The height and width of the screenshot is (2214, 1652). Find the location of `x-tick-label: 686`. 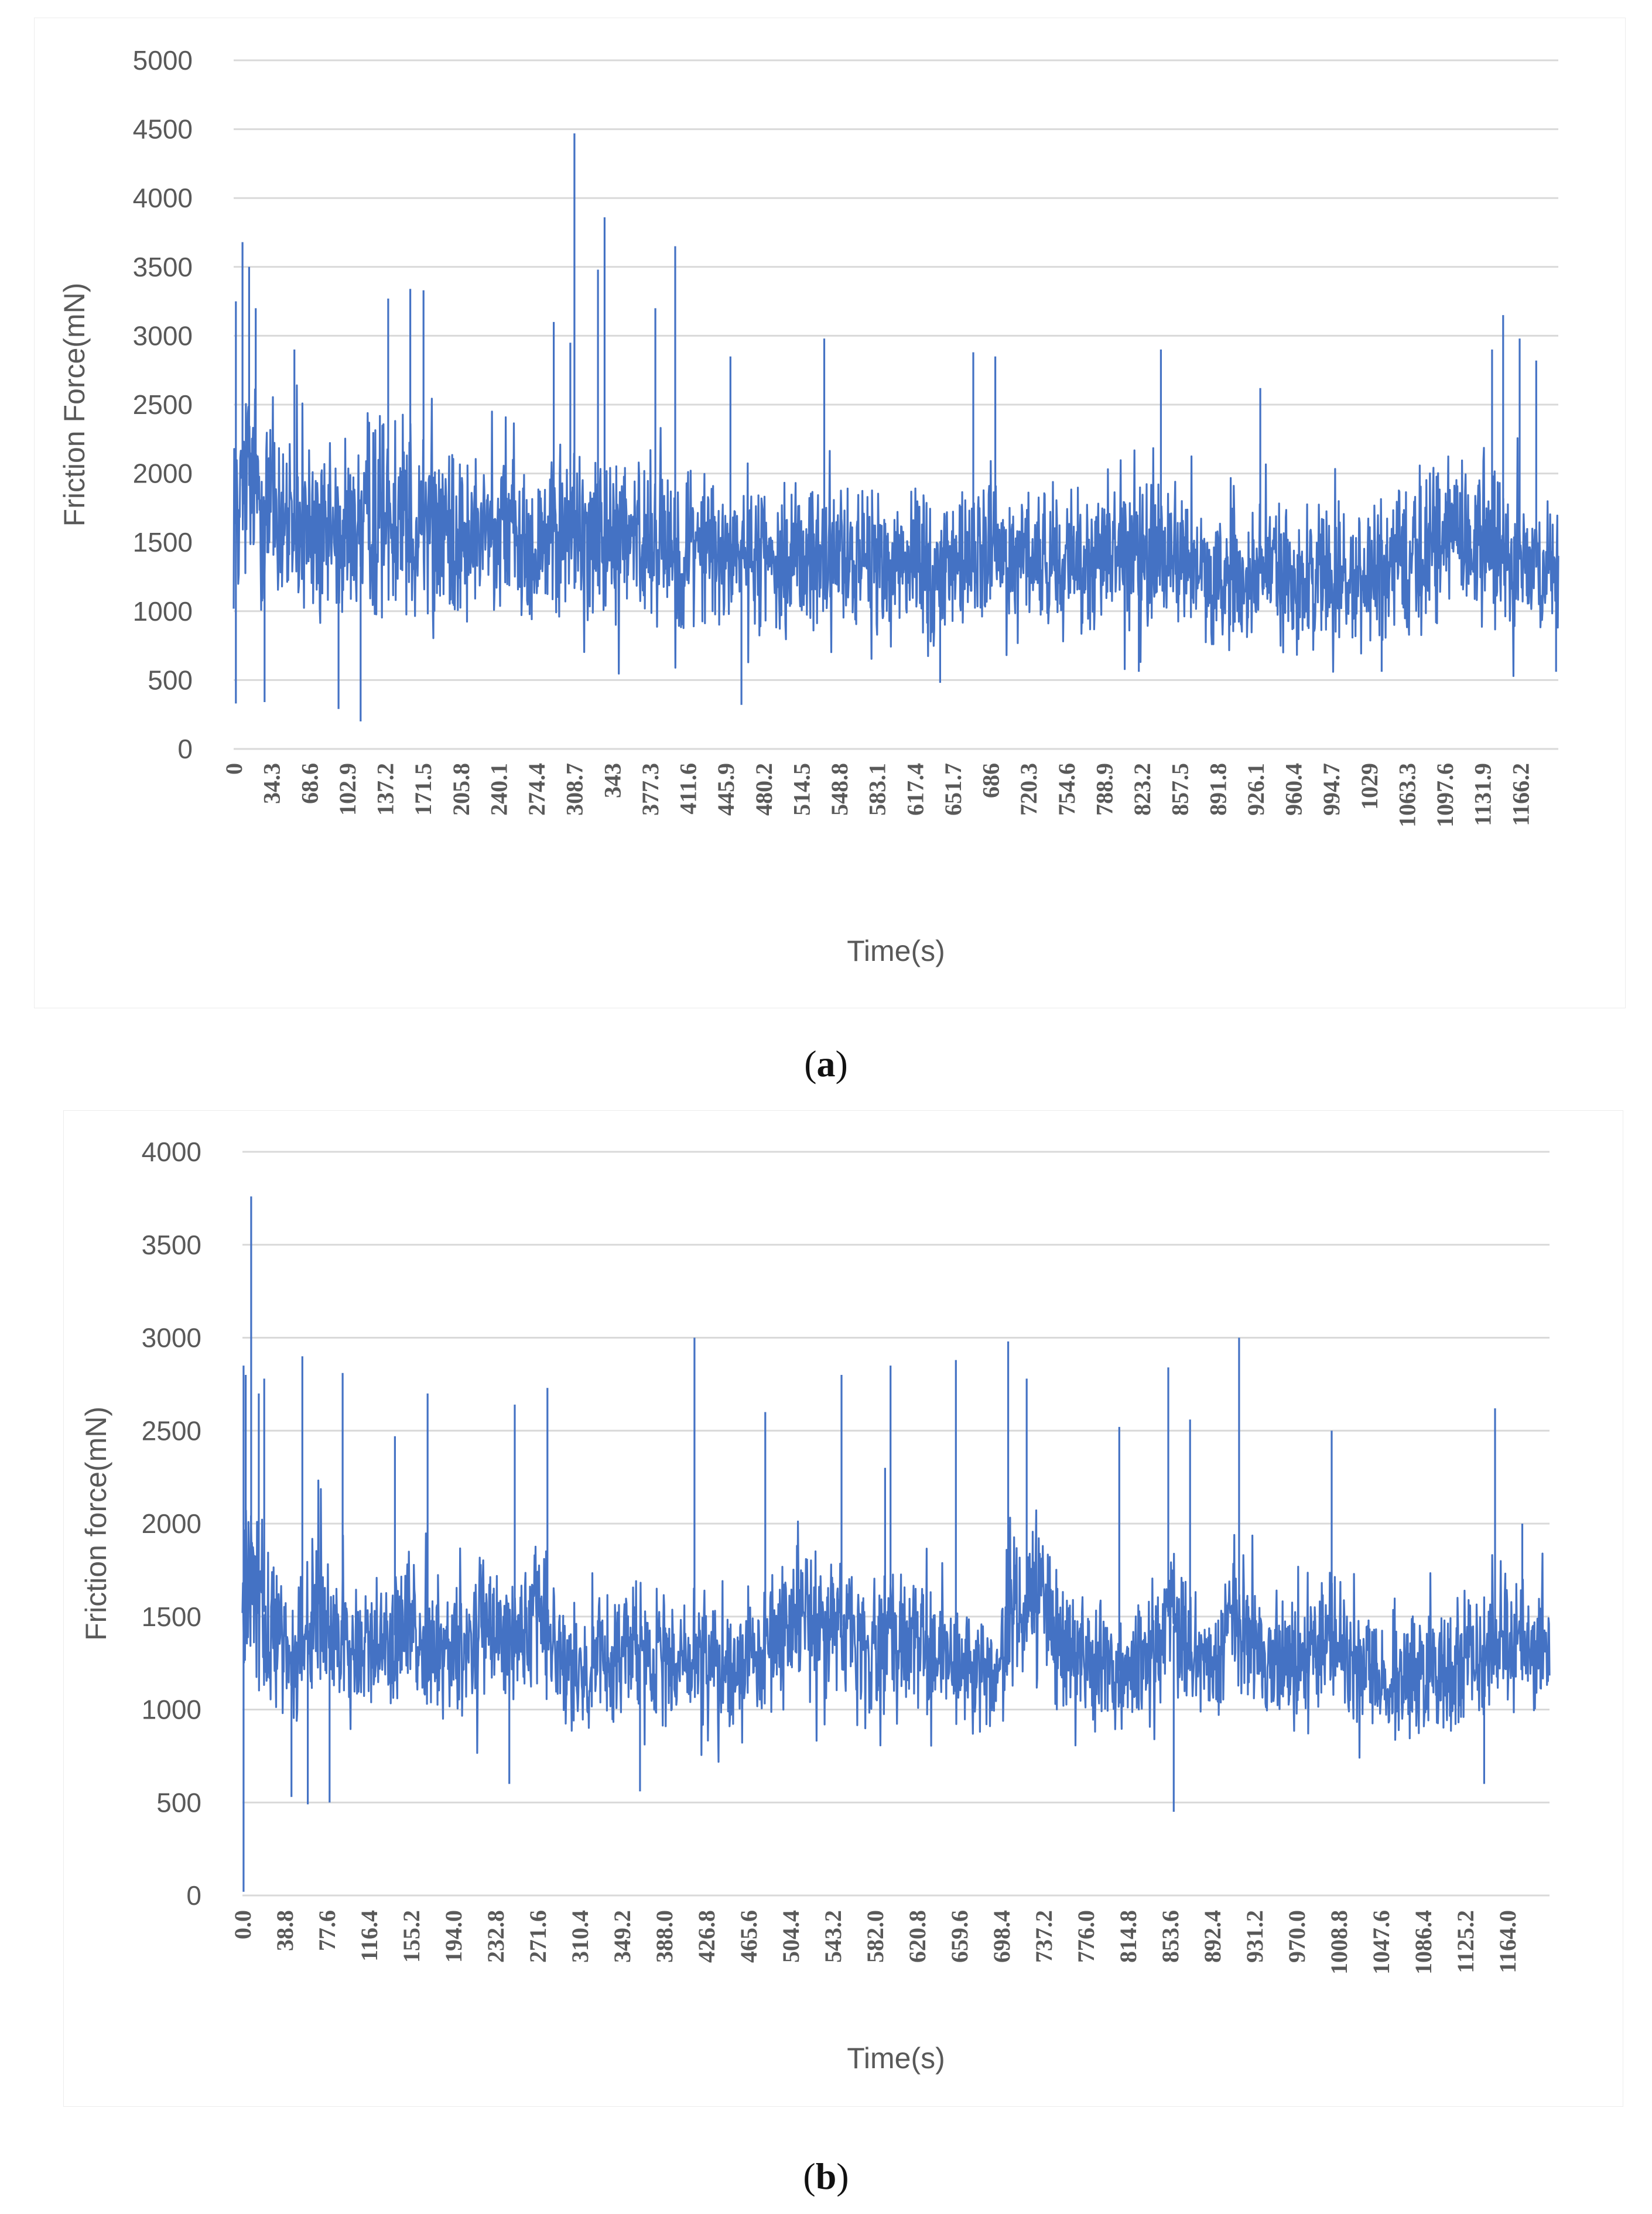

x-tick-label: 686 is located at coordinates (991, 780).